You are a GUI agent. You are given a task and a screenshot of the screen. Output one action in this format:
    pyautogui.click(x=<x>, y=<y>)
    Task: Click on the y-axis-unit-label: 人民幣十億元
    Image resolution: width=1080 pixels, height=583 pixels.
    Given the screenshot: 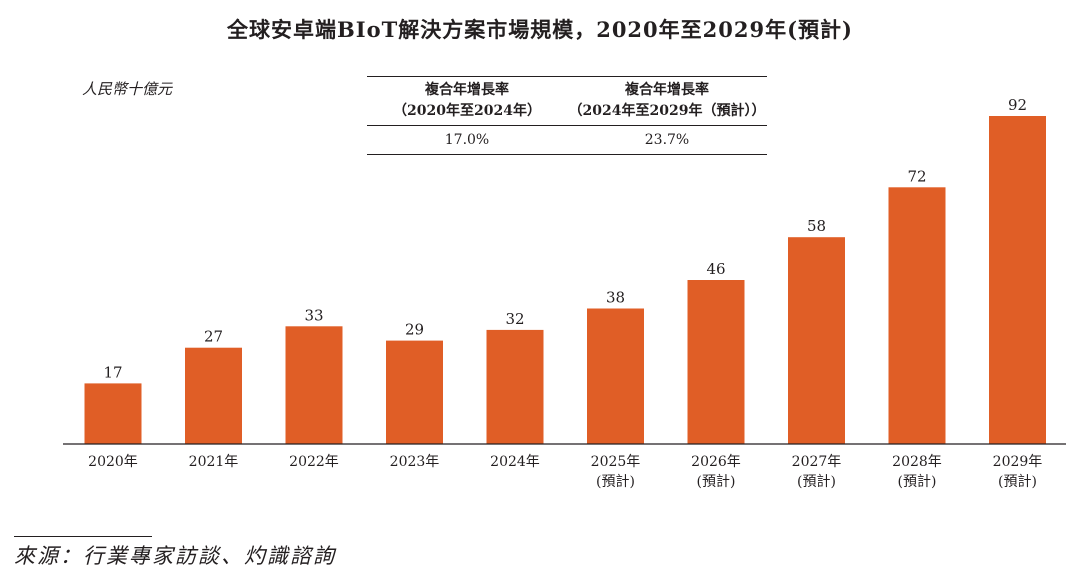 What is the action you would take?
    pyautogui.click(x=127, y=89)
    